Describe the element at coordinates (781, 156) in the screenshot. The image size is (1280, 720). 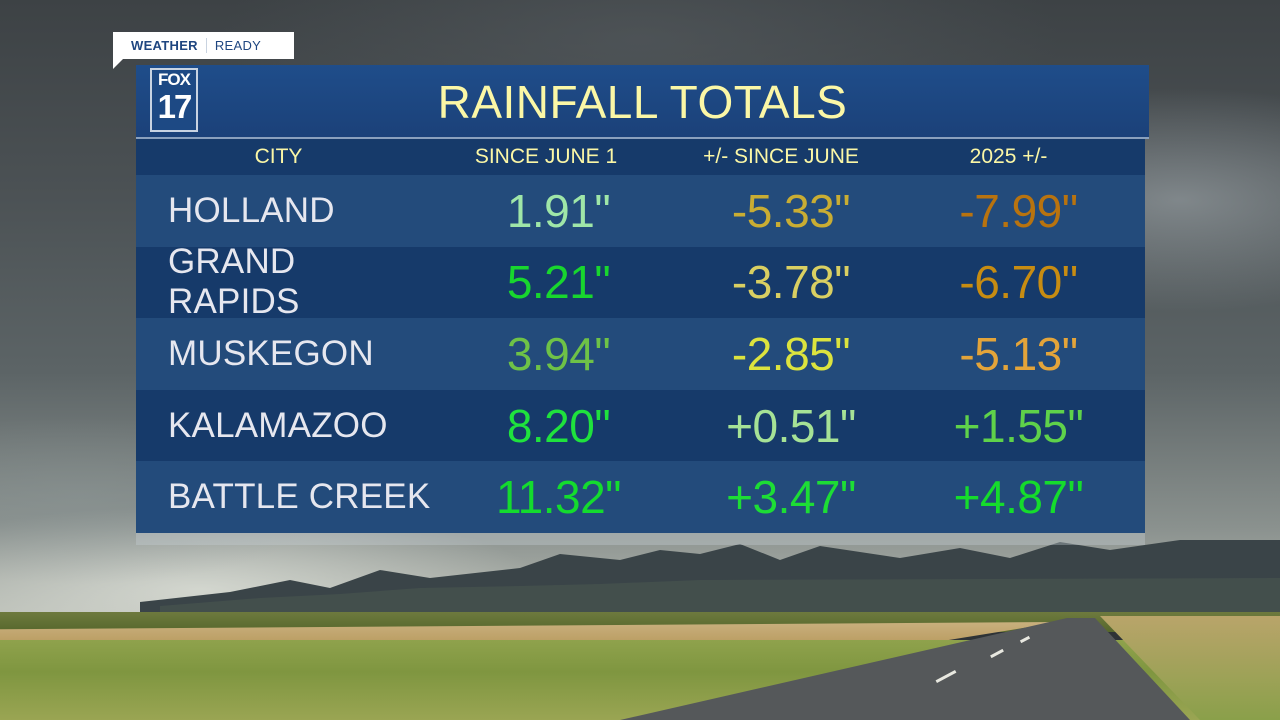
I see `header-since-june-diff: +/- SINCE JUNE` at that location.